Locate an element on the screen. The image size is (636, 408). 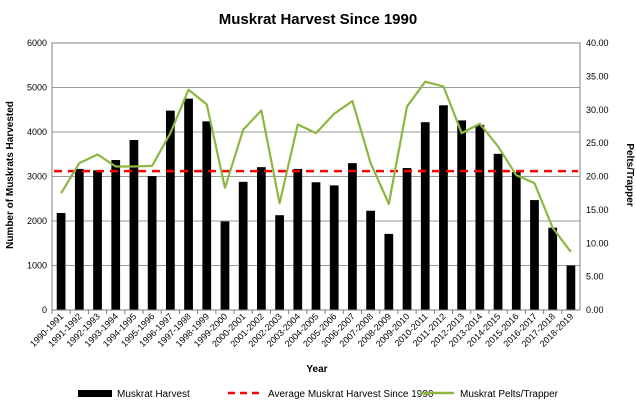
y2-tick-label: 40.00 is located at coordinates (597, 43).